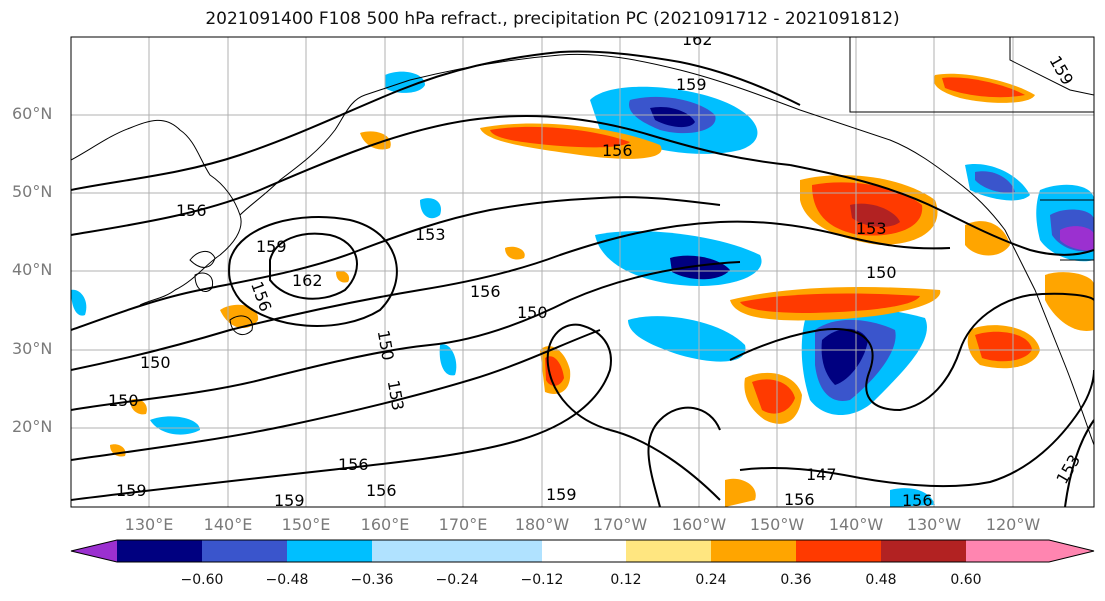 Image resolution: width=1105 pixels, height=601 pixels. What do you see at coordinates (1030, 551) in the screenshot?
I see `colorbar-high-extension` at bounding box center [1030, 551].